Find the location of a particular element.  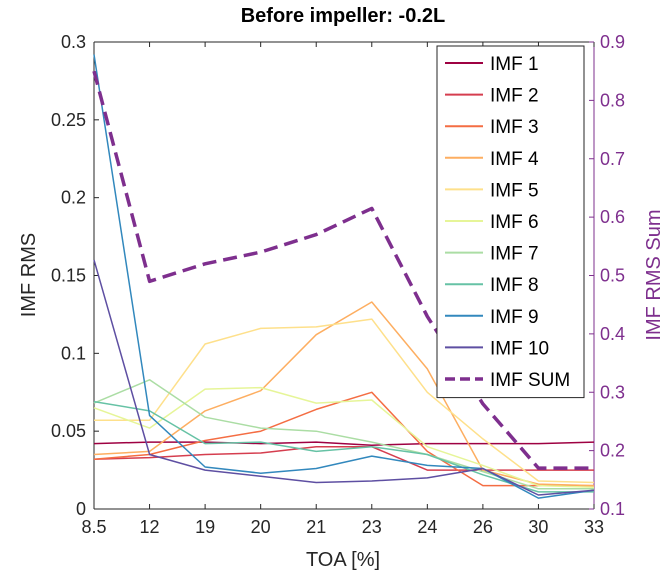

y2-tick-label: 0.3 is located at coordinates (612, 392).